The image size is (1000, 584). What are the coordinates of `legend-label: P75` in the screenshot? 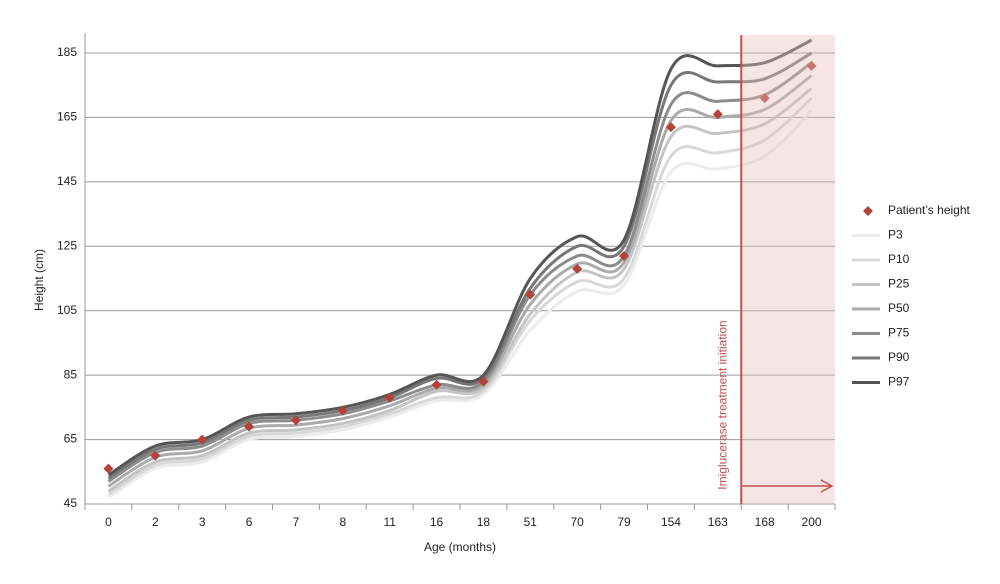 It's located at (899, 333).